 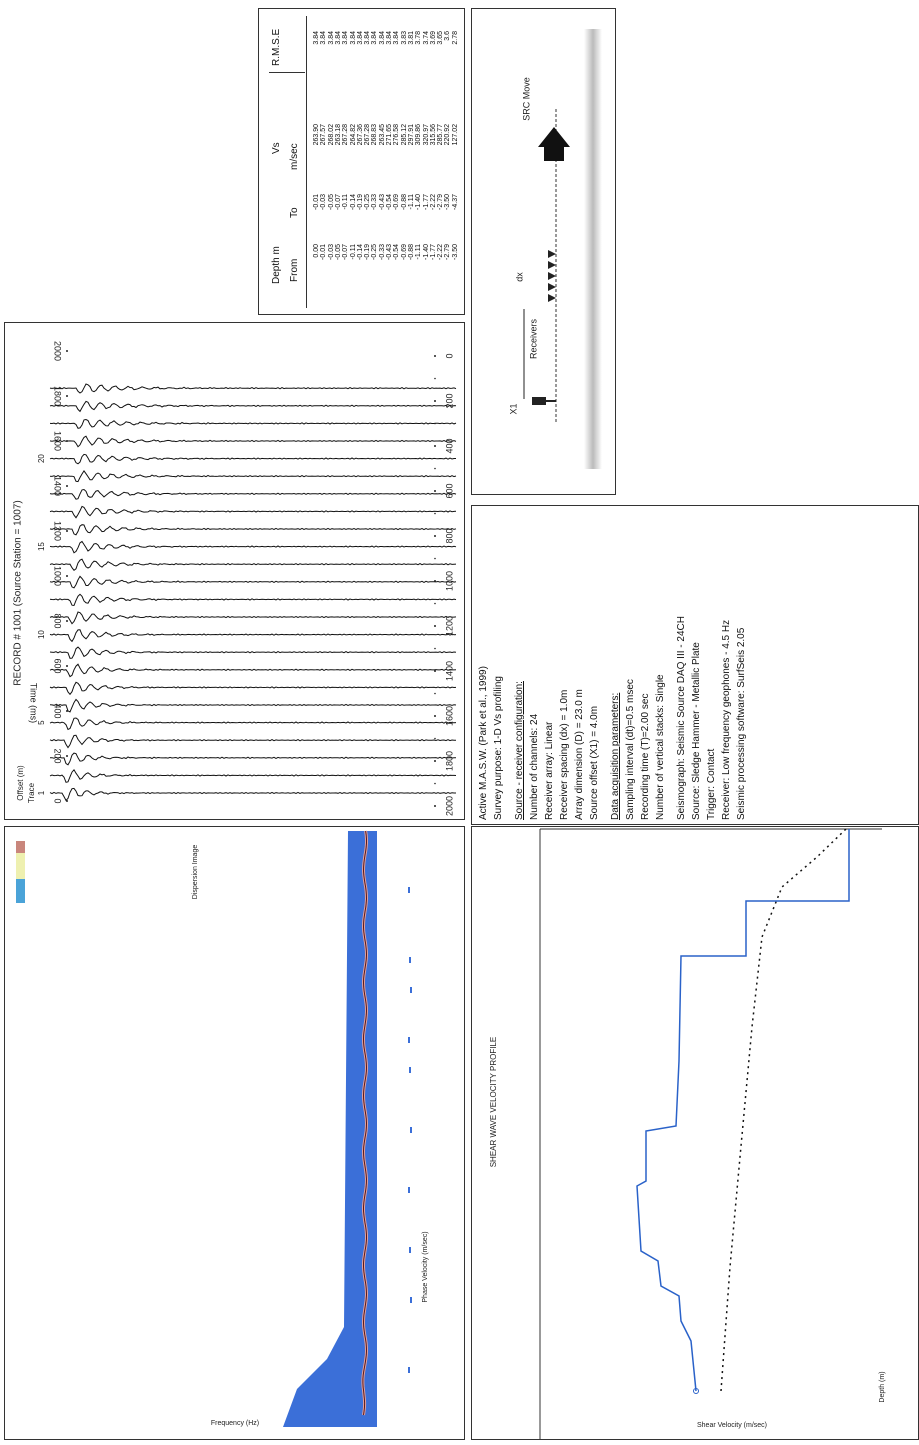 What do you see at coordinates (564, 754) in the screenshot?
I see `parameters-line: Receiver spacing (dx) = 1.0m` at bounding box center [564, 754].